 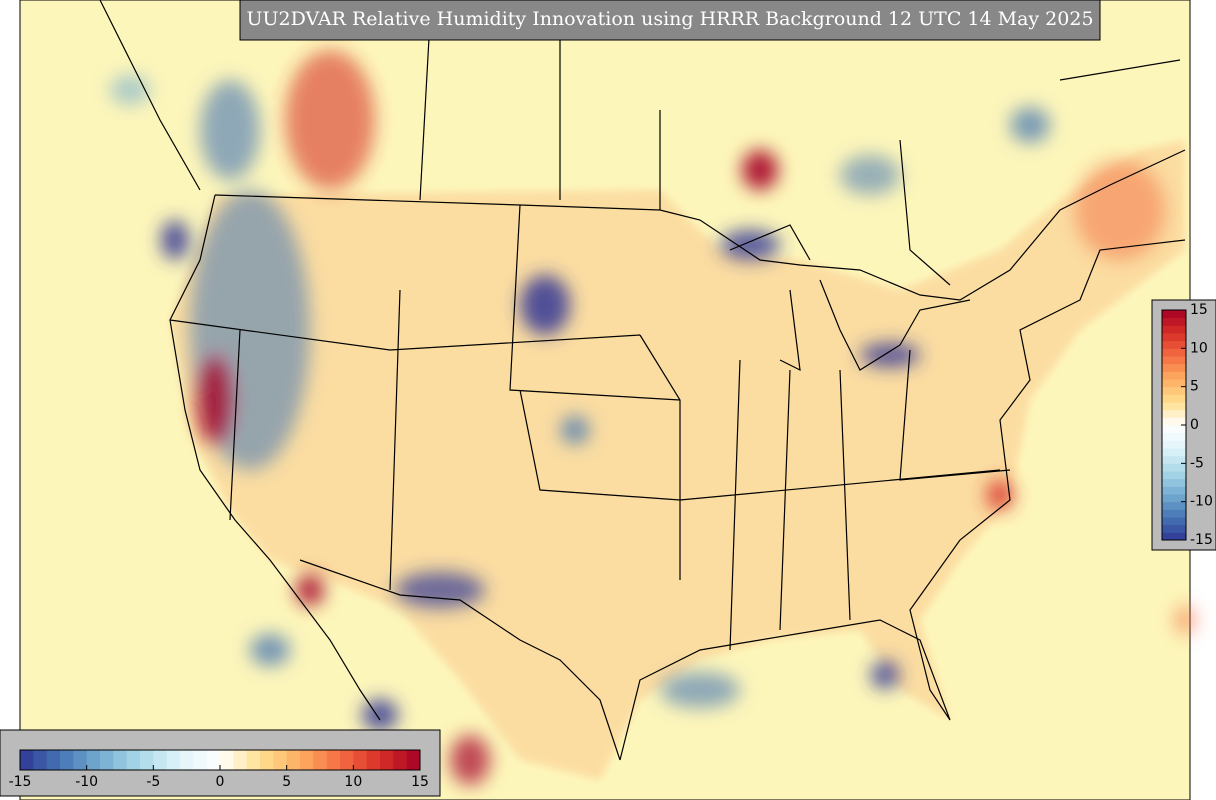 I want to click on title-box, so click(x=670, y=20).